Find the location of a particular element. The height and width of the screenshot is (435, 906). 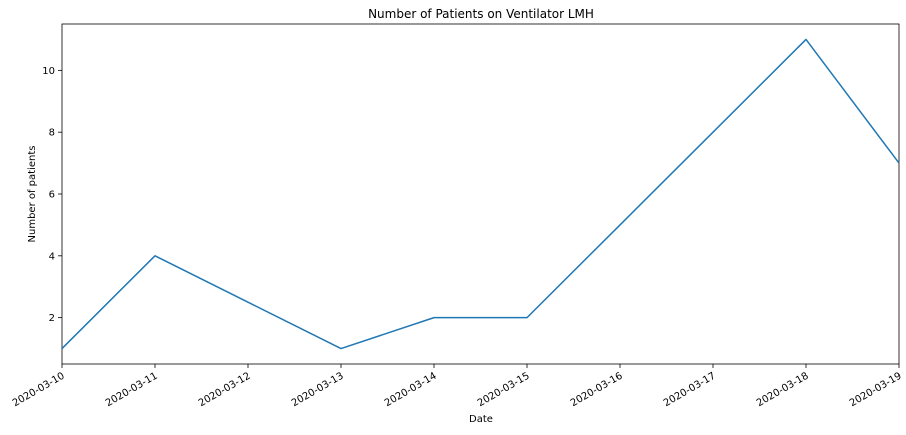

x-tick-label: 2020-03-19 is located at coordinates (876, 390).